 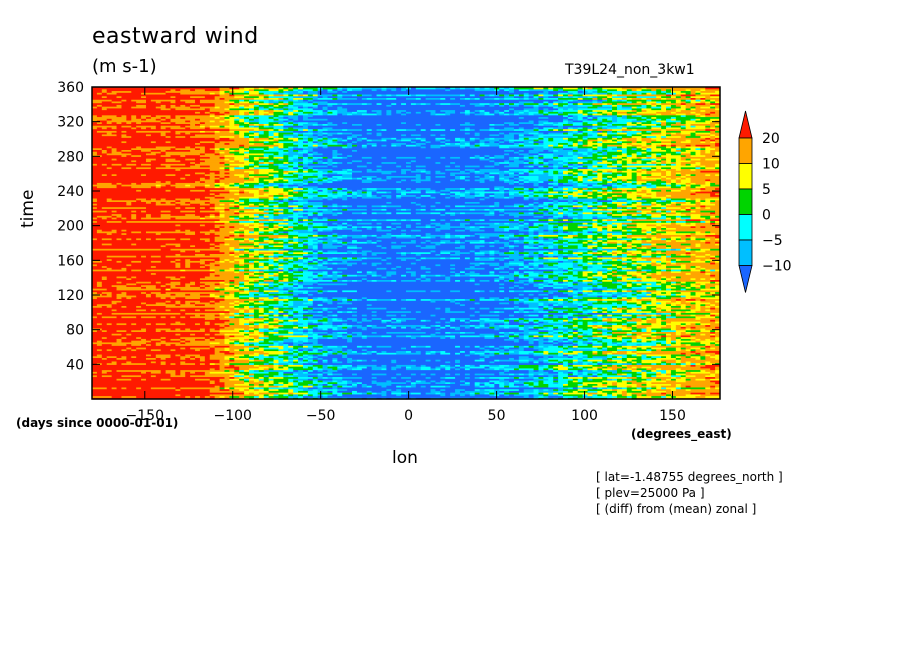 What do you see at coordinates (70, 88) in the screenshot?
I see `y-tick-label: 360` at bounding box center [70, 88].